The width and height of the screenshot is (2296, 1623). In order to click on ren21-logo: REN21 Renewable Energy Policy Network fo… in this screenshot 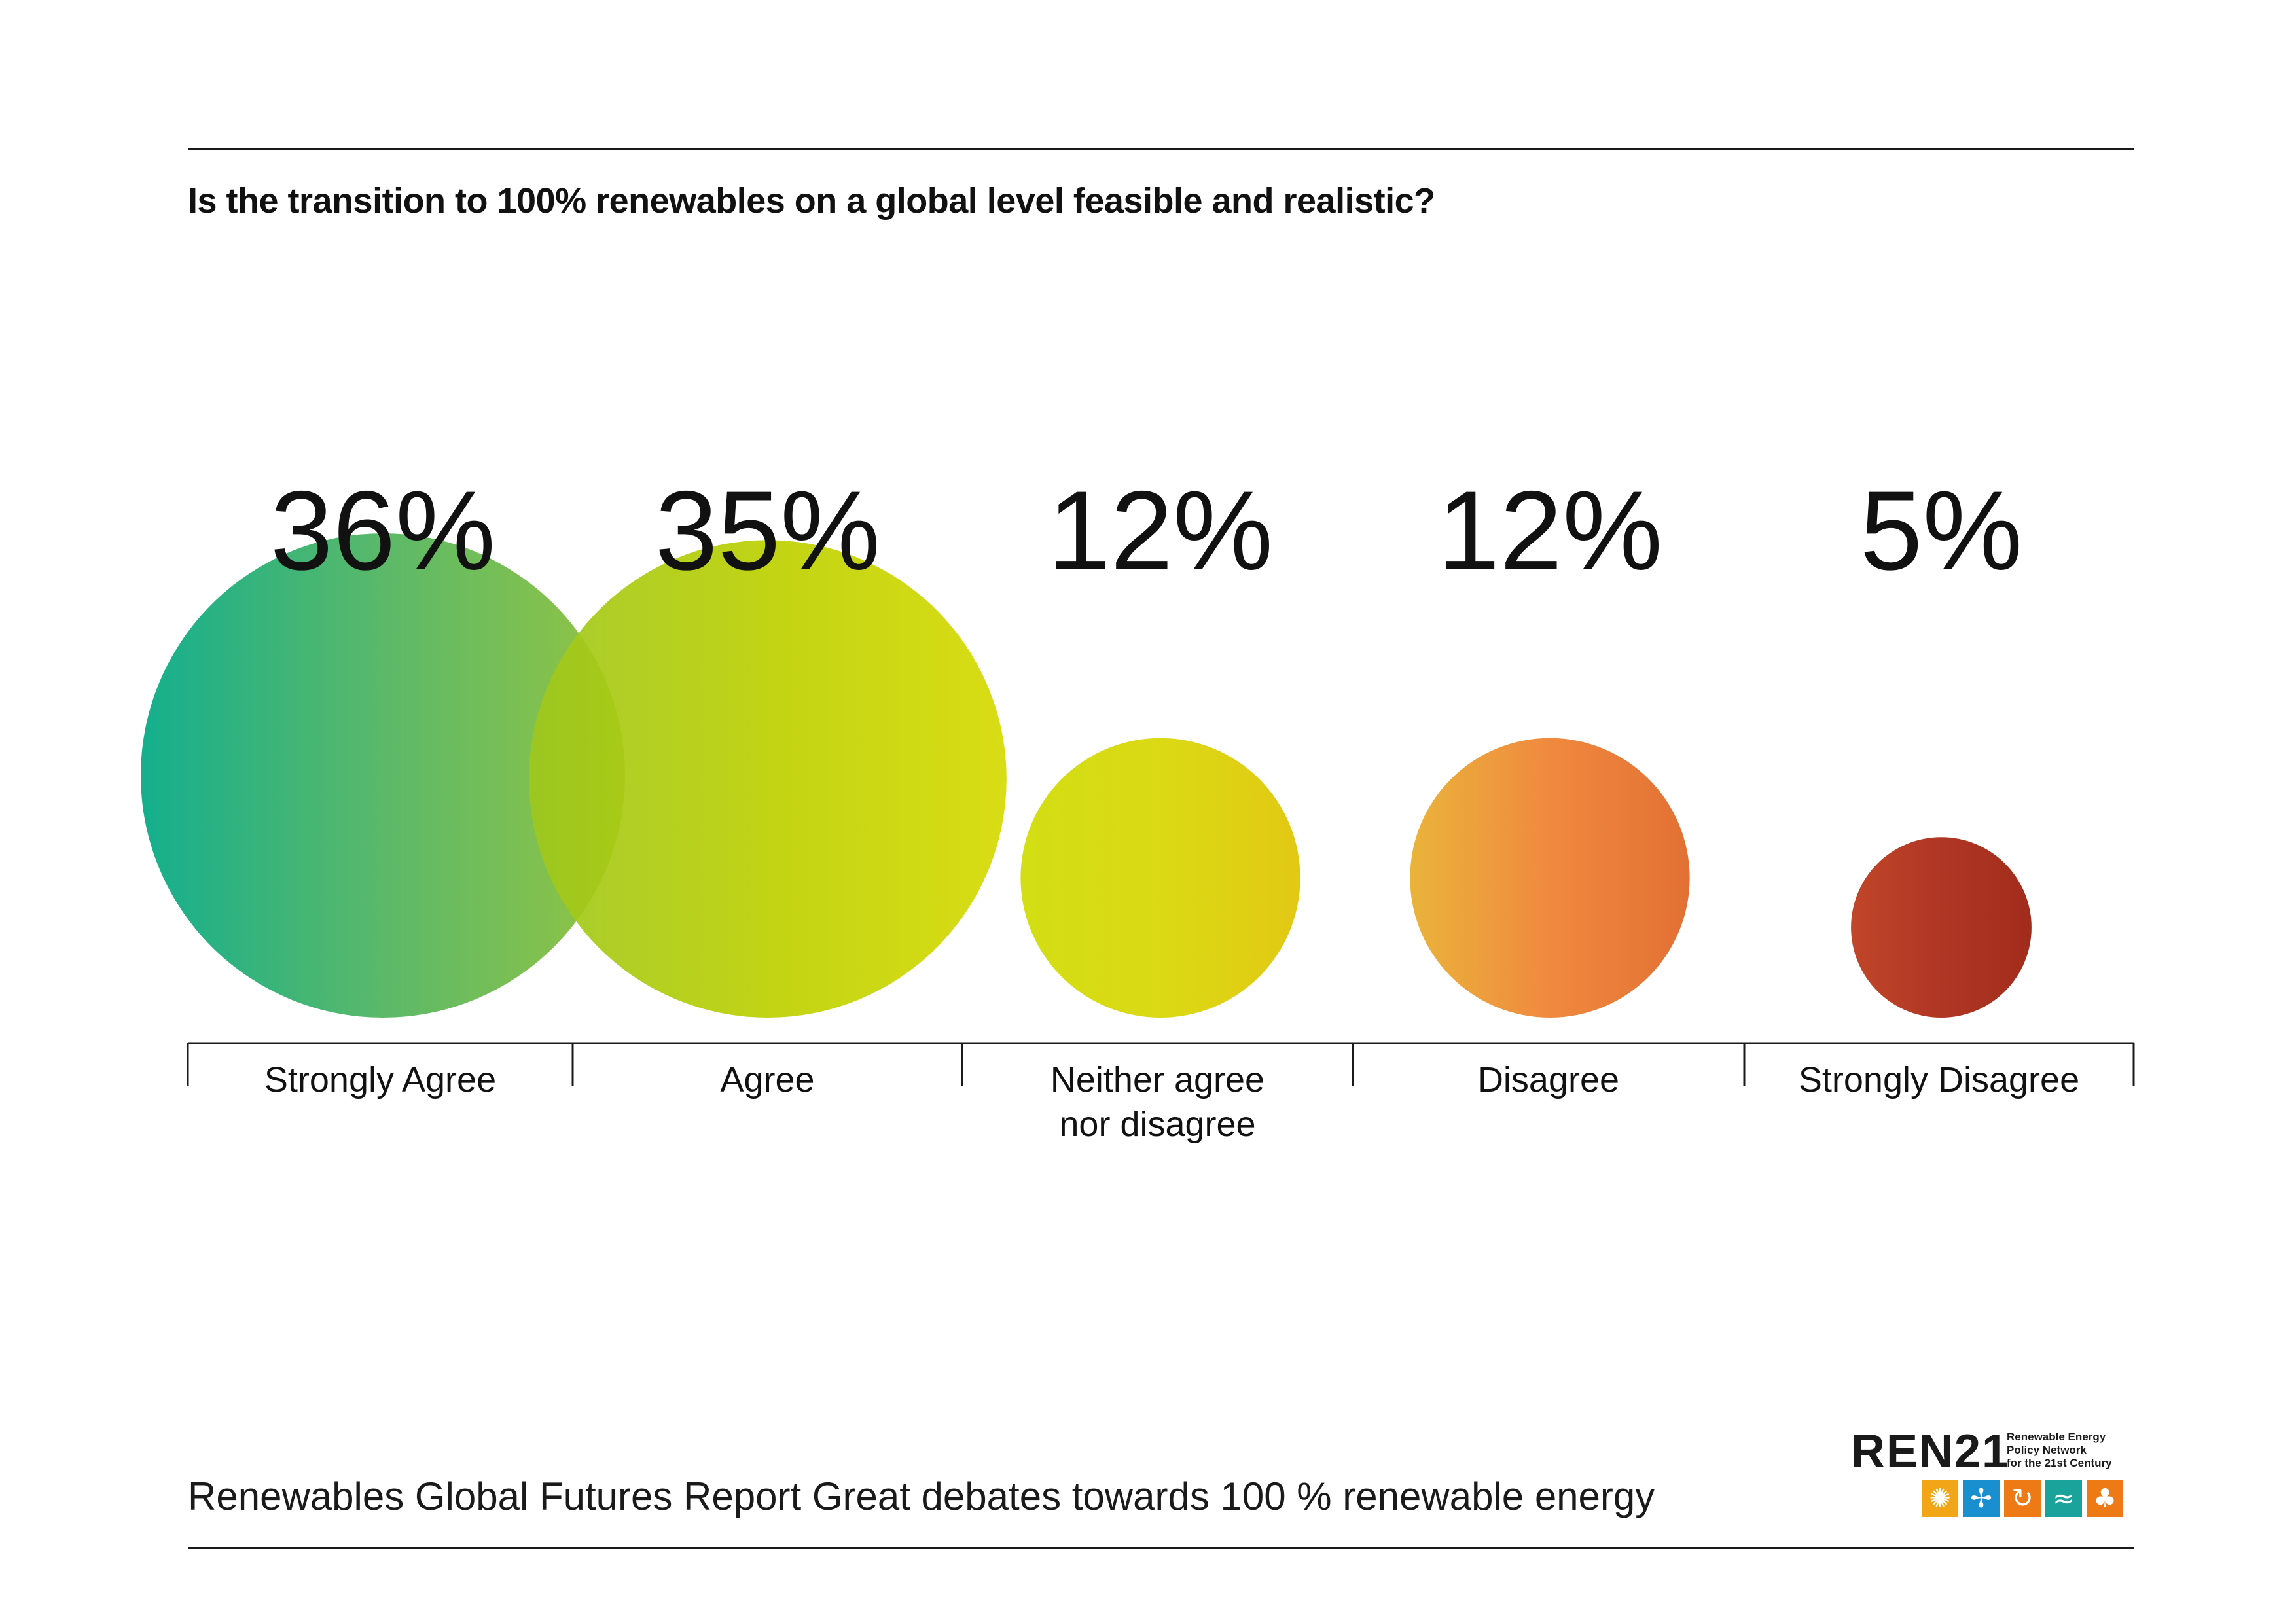, I will do `click(1995, 1472)`.